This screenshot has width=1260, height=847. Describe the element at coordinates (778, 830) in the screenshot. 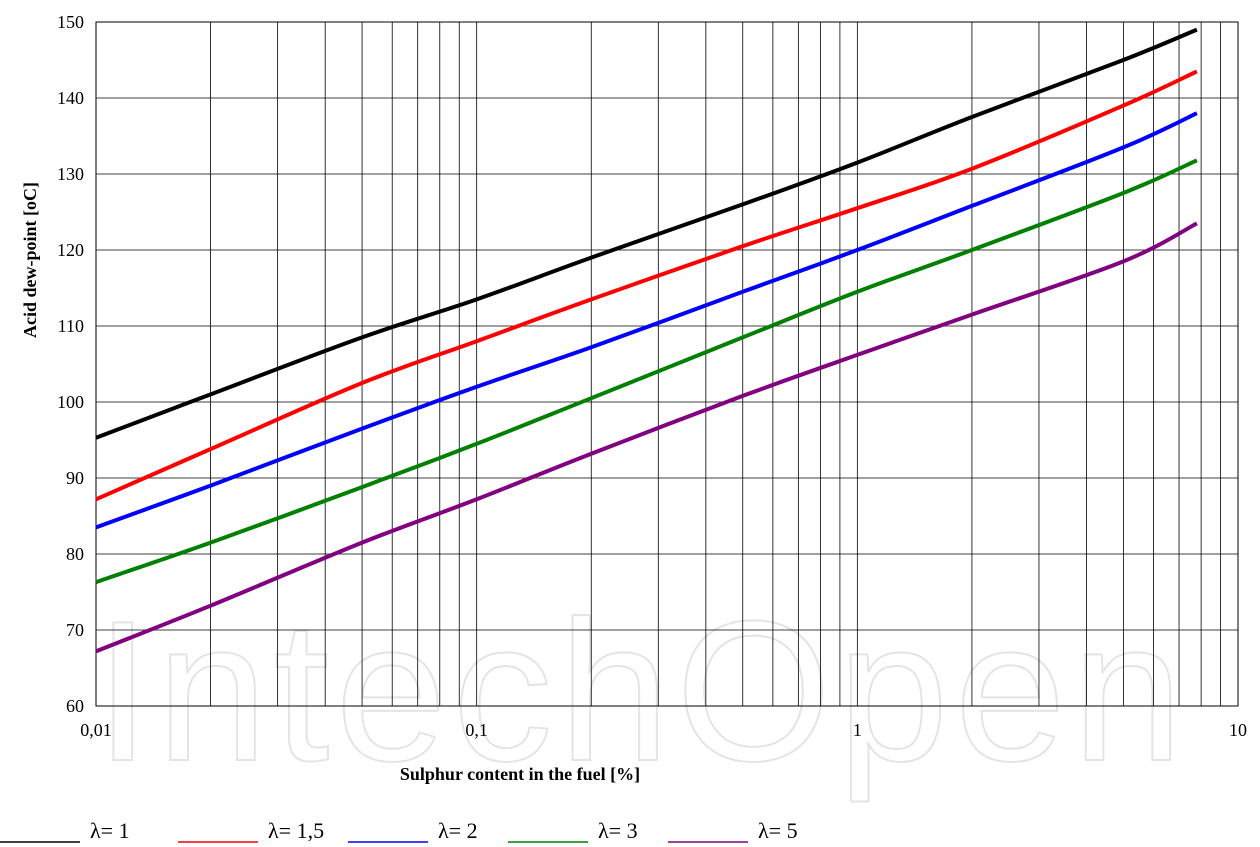

I see `legend-label: λ= 5` at that location.